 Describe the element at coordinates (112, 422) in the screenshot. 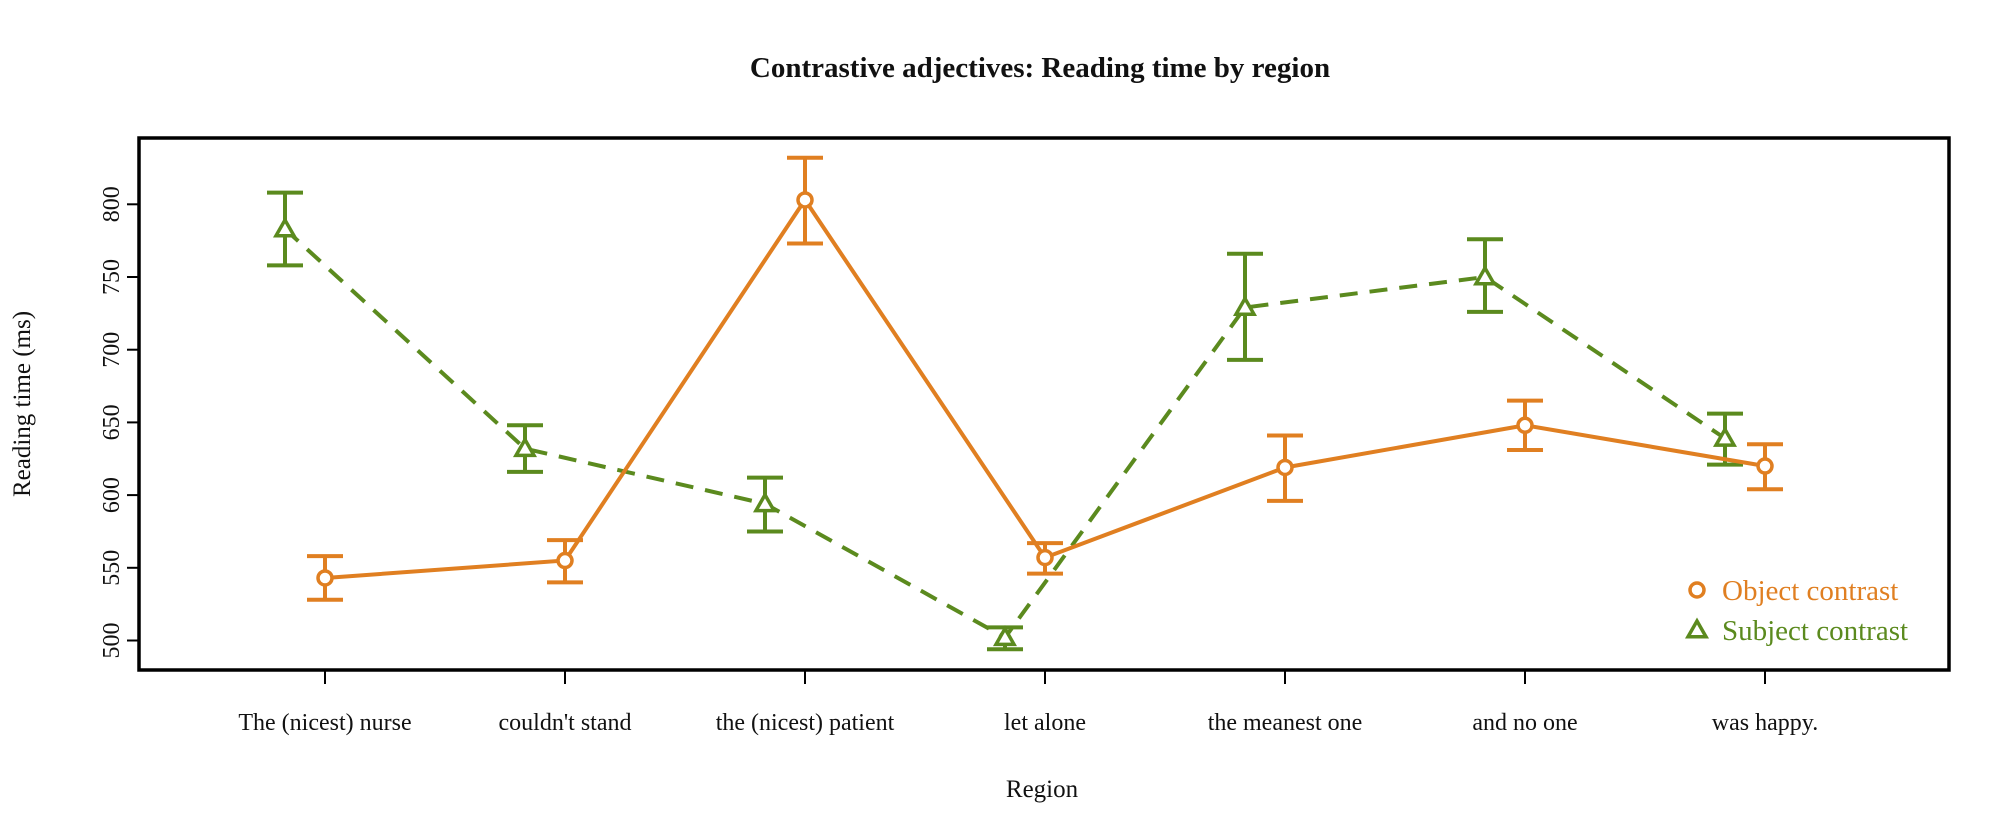

I see `y-tick-label: 650` at that location.